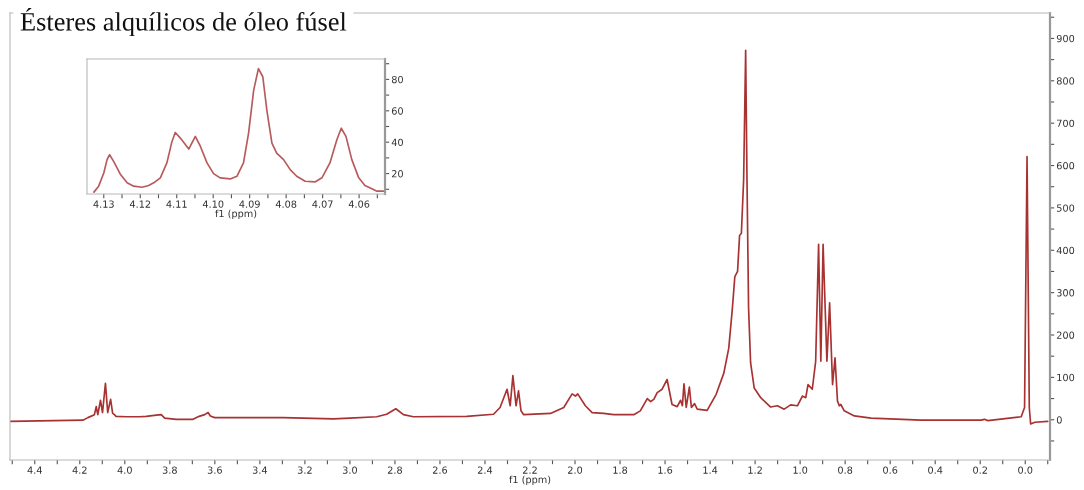  Describe the element at coordinates (575, 470) in the screenshot. I see `x-tick-label: 2.0` at that location.